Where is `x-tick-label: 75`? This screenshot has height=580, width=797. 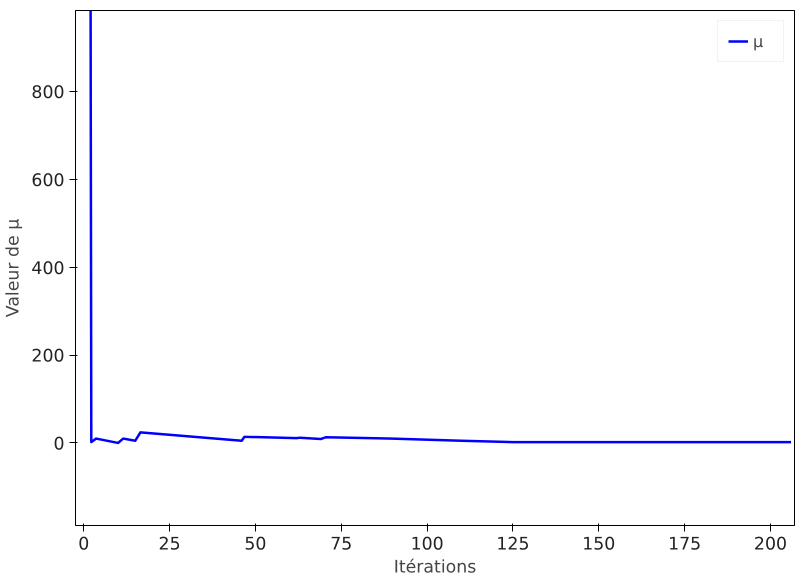 x-tick-label: 75 is located at coordinates (341, 544).